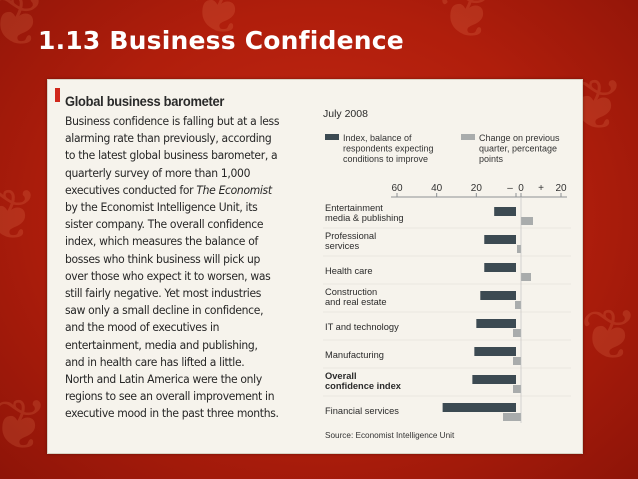 The height and width of the screenshot is (479, 638). Describe the element at coordinates (168, 275) in the screenshot. I see `article-line: over those who expect it to worsen, was` at that location.